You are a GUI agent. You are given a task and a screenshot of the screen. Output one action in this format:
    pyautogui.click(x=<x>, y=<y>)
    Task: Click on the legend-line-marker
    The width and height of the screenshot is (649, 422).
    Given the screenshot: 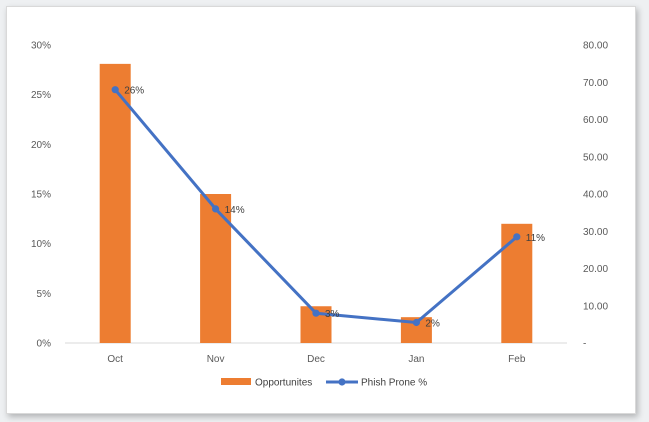 What is the action you would take?
    pyautogui.click(x=342, y=382)
    